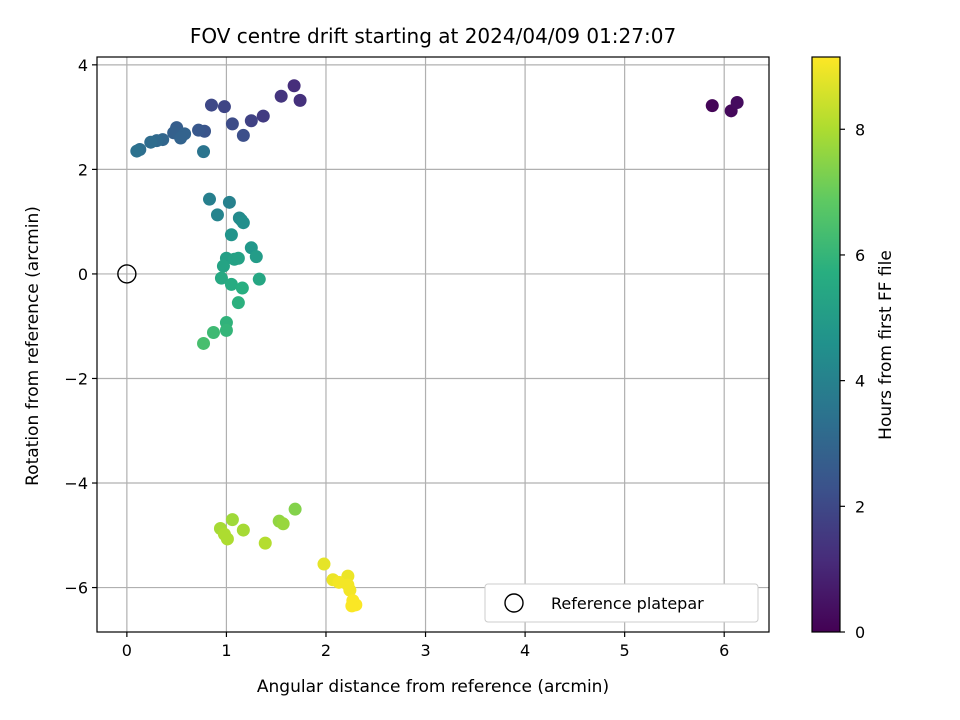 The width and height of the screenshot is (960, 720). What do you see at coordinates (852, 381) in the screenshot?
I see `colorbar-ticks: 0 2 4 6 8` at bounding box center [852, 381].